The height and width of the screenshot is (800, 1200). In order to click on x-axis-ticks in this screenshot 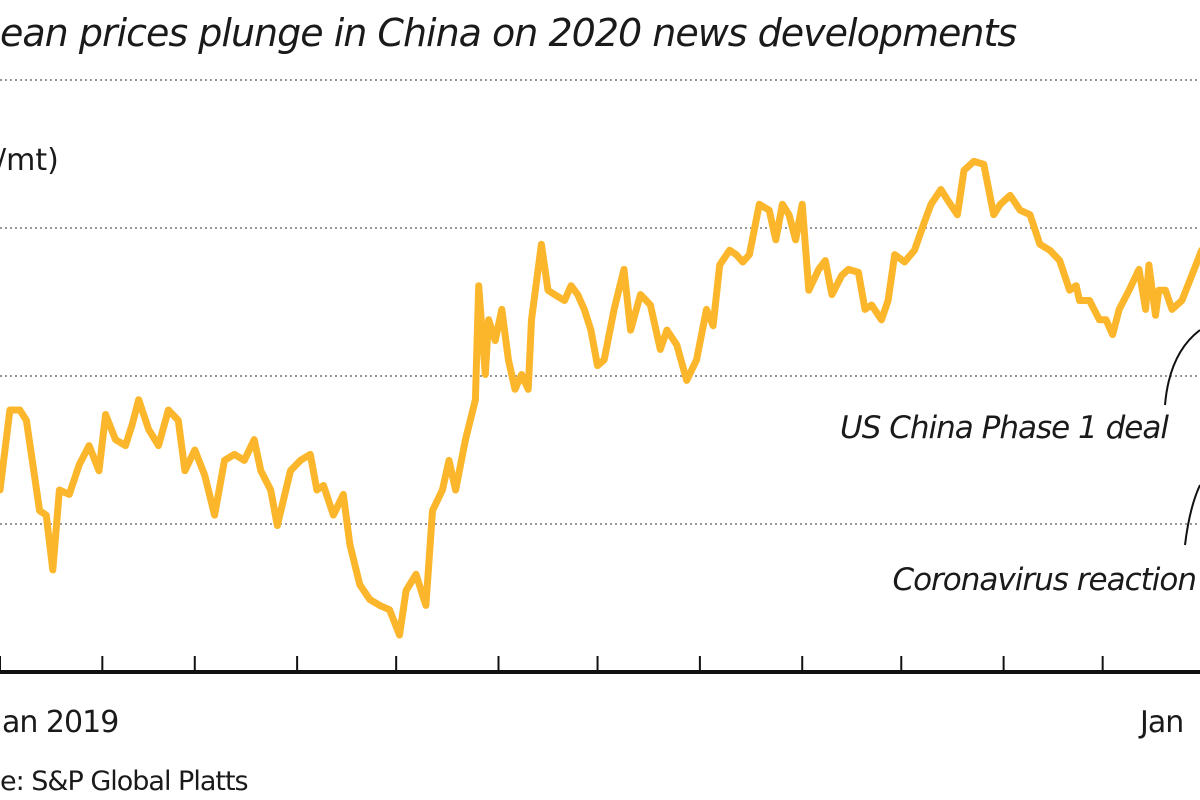, I will do `click(552, 664)`.